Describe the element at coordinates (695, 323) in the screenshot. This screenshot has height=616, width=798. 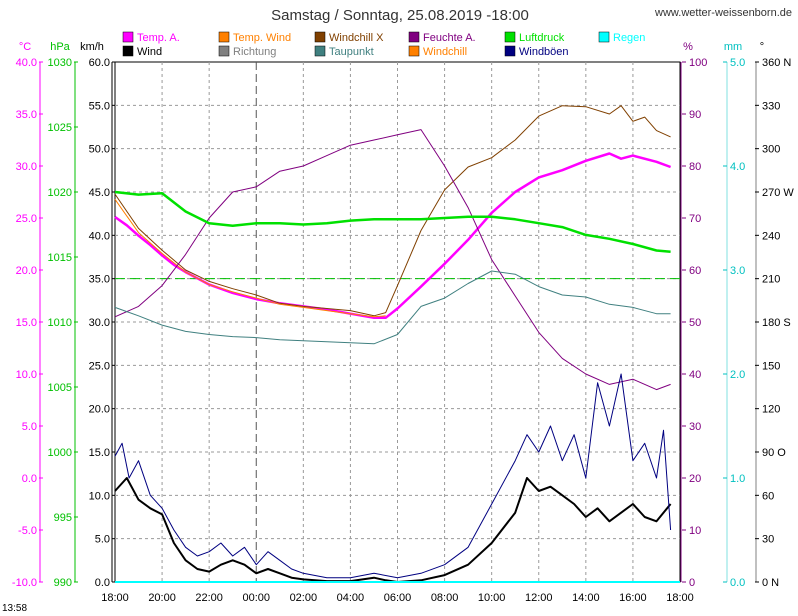
I see `percent-tick: 50` at that location.